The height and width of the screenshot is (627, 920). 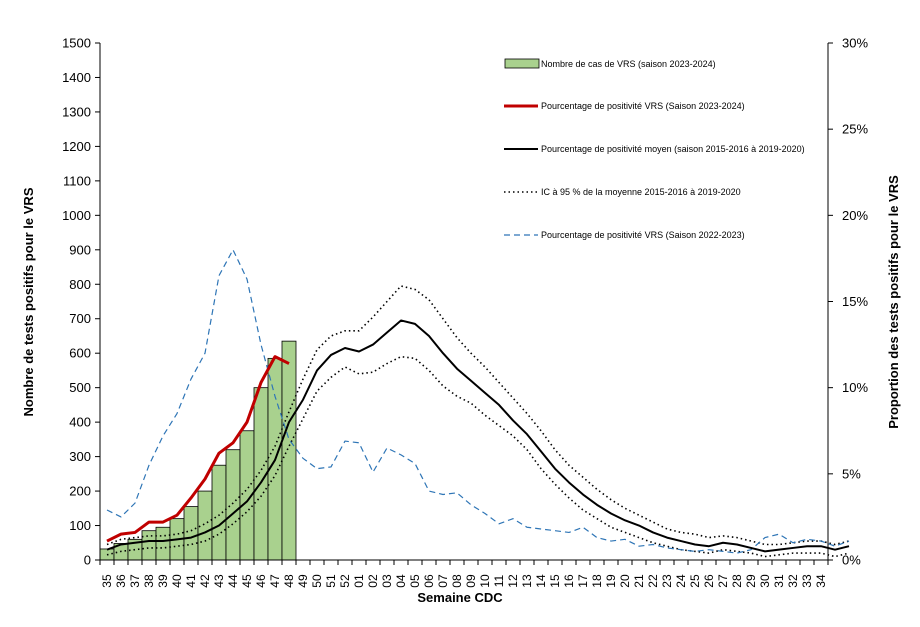 What do you see at coordinates (457, 581) in the screenshot?
I see `x-tick-label: 08` at bounding box center [457, 581].